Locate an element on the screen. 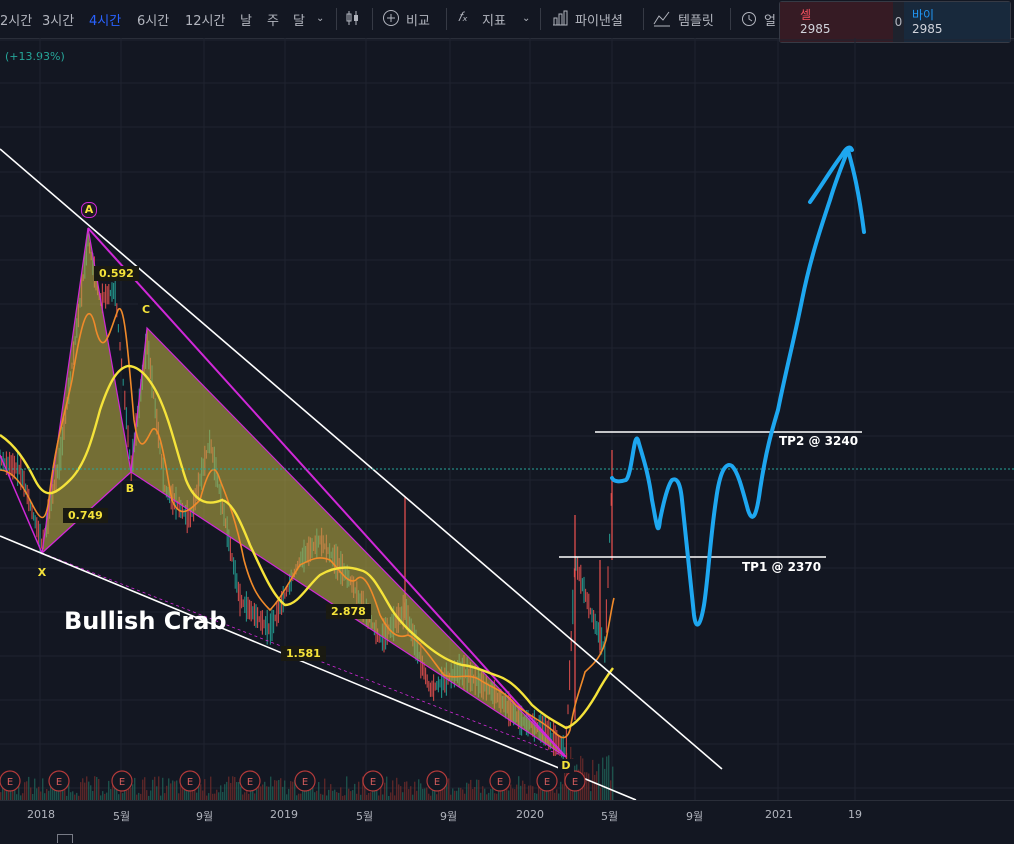 The height and width of the screenshot is (844, 1014). interval-2h: 2시간 is located at coordinates (16, 21).